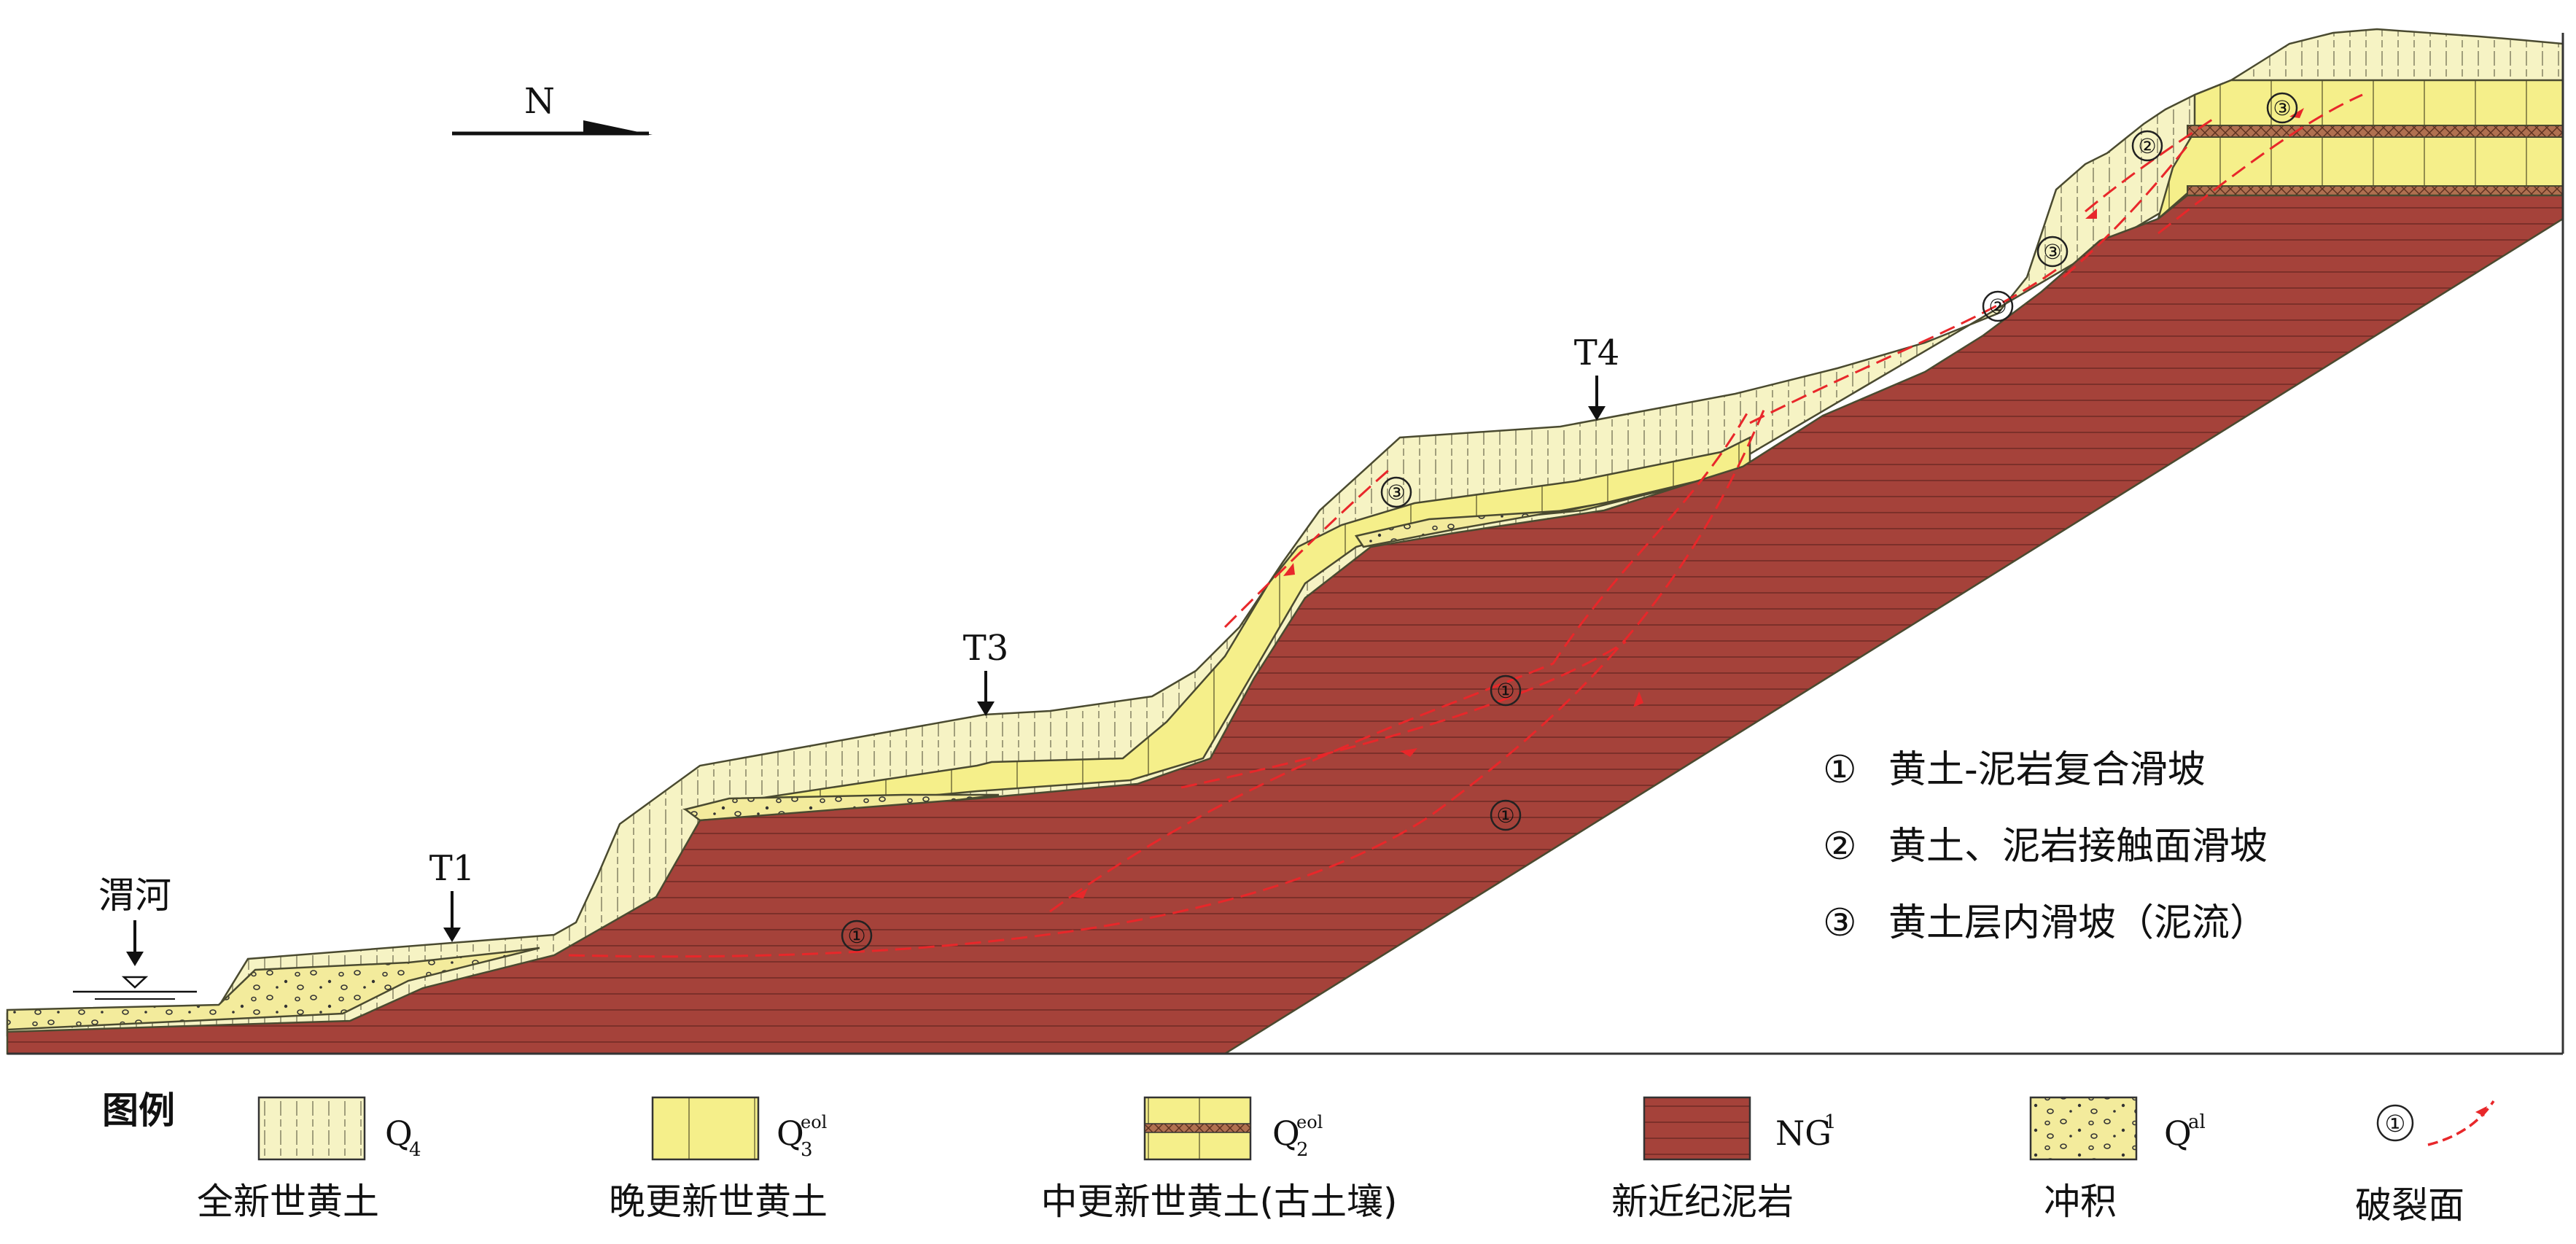  Describe the element at coordinates (1724, 1159) in the screenshot. I see `legend-item-ng1: NG 1 新近纪泥岩` at that location.